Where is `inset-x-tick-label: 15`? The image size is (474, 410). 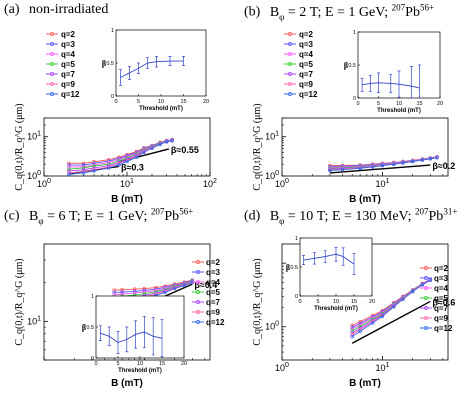
inset-x-tick-label: 15 is located at coordinates (162, 364).